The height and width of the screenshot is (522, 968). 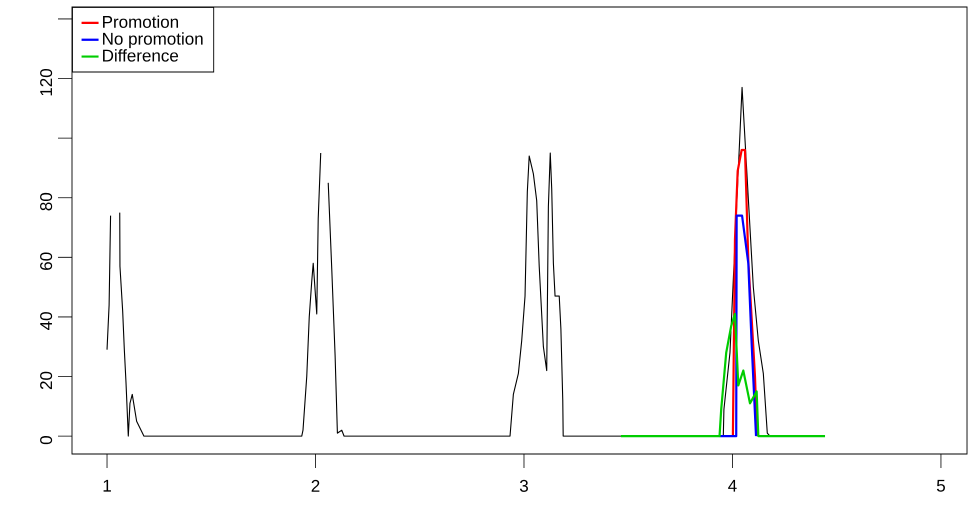 What do you see at coordinates (140, 55) in the screenshot?
I see `legend-label: Difference` at bounding box center [140, 55].